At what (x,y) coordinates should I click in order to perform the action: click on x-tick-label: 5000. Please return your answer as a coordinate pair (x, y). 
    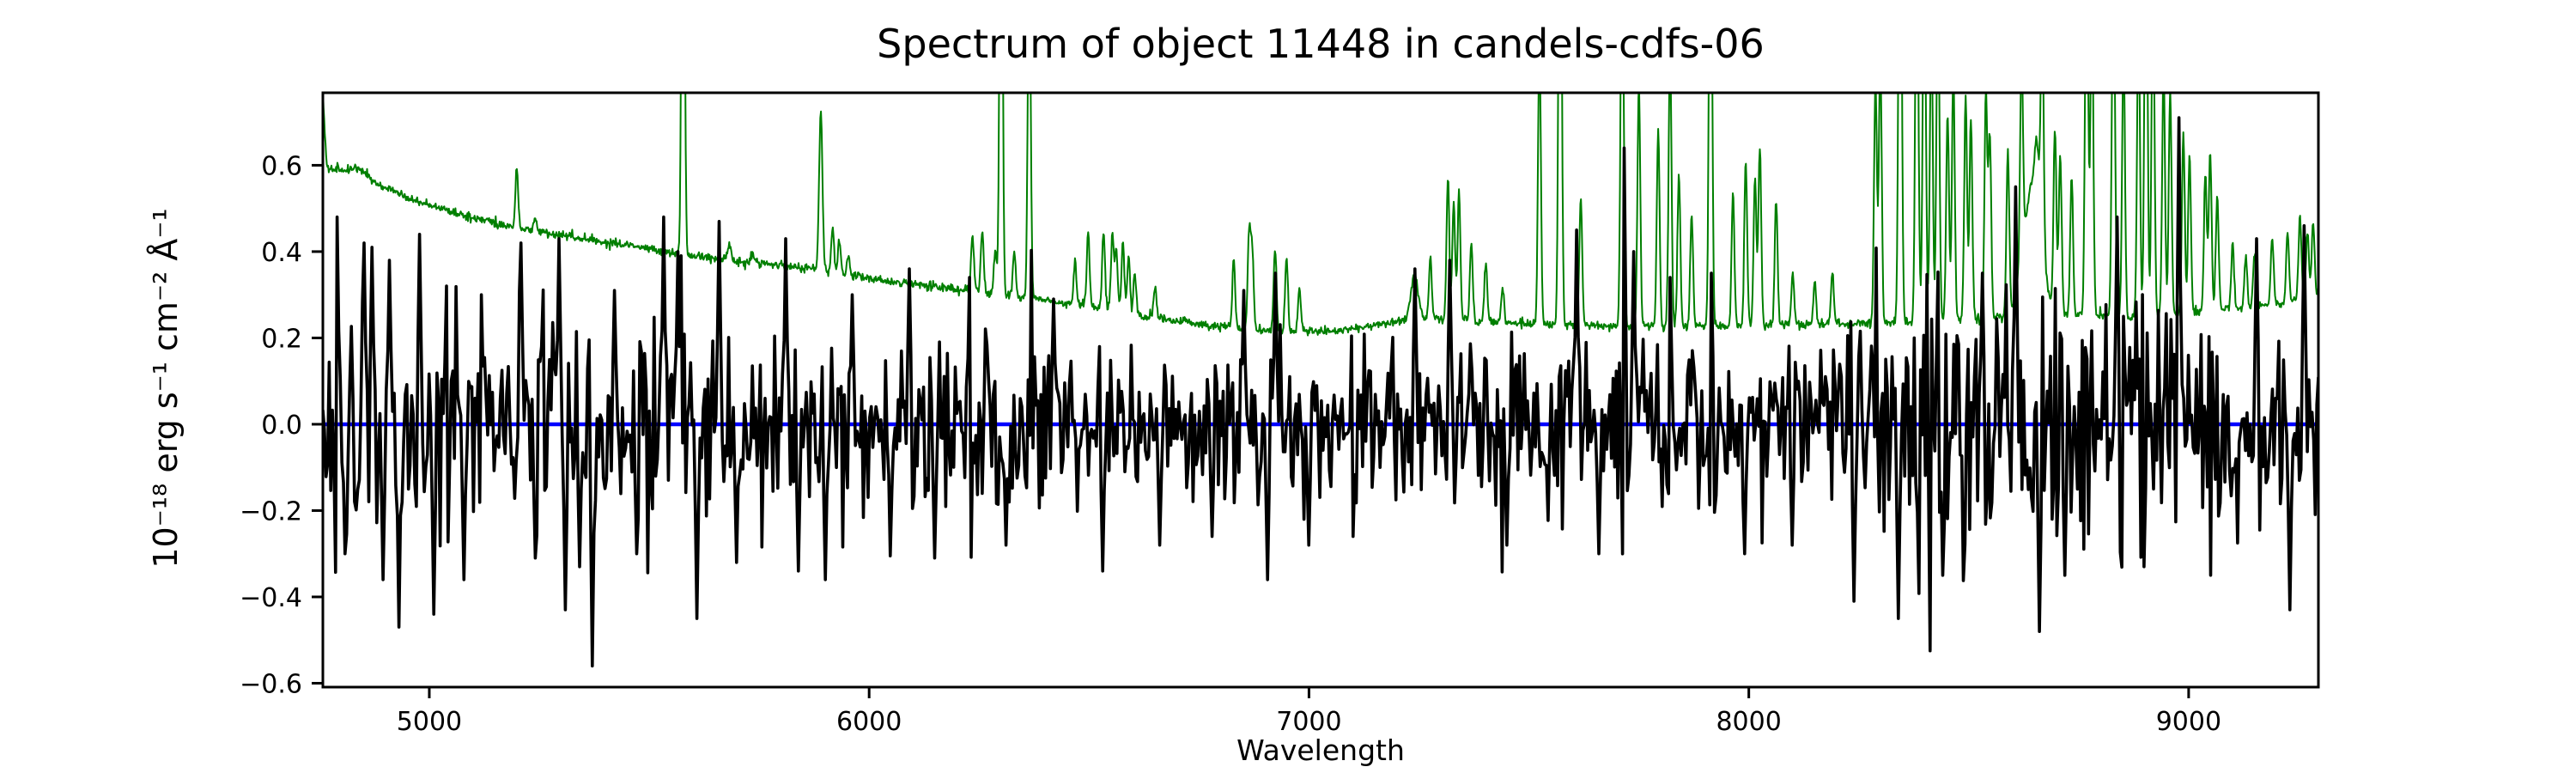
    Looking at the image, I should click on (430, 722).